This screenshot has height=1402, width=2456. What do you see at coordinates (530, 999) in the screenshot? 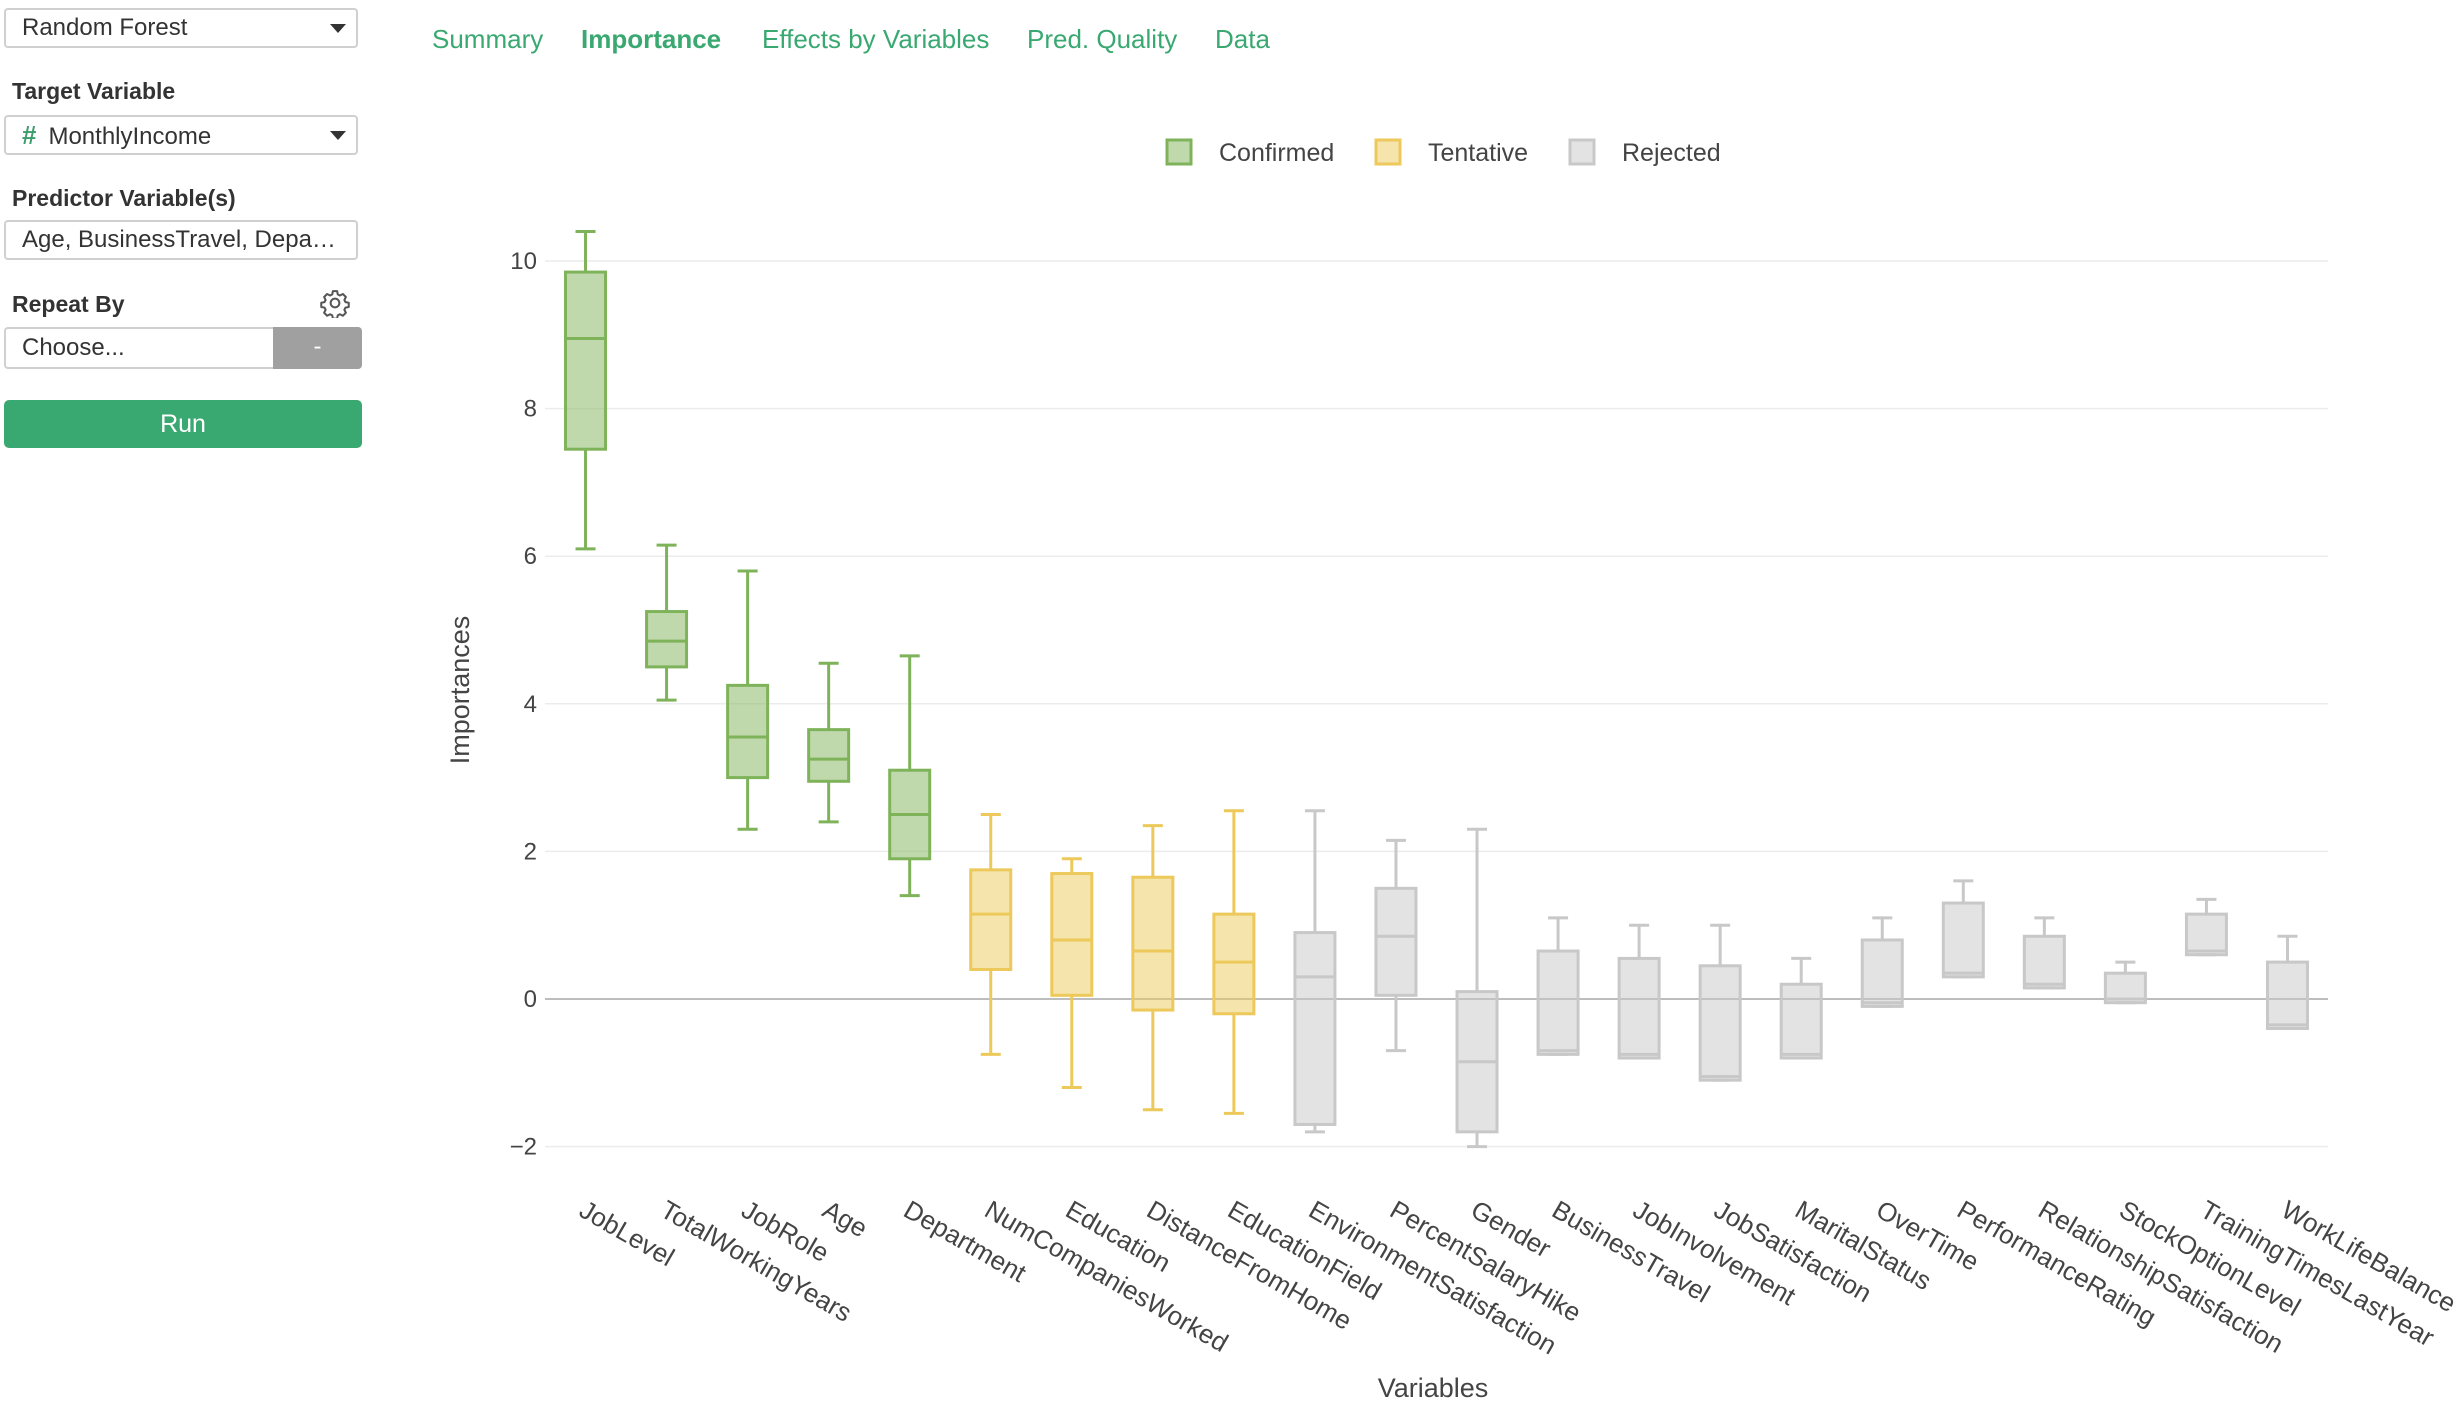
I see `y-tick-label: 0` at bounding box center [530, 999].